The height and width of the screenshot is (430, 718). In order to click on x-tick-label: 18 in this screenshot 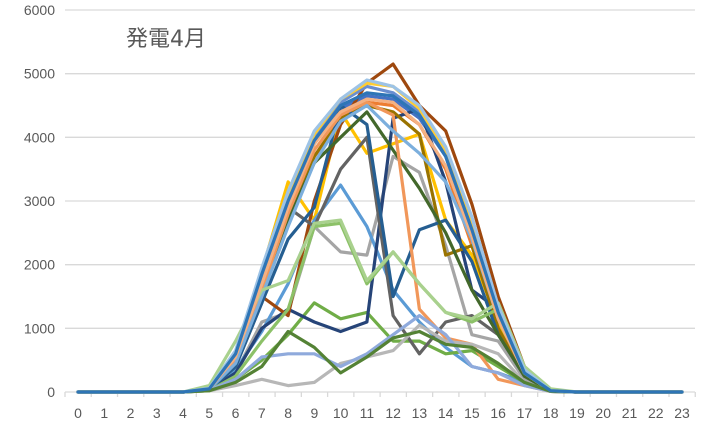, I will do `click(551, 413)`.